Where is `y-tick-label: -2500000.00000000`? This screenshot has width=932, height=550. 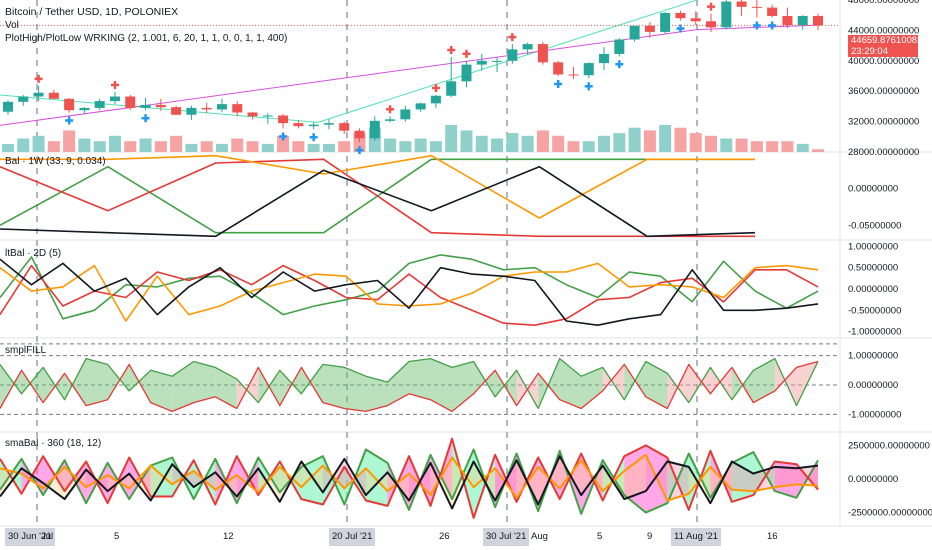 y-tick-label: -2500000.00000000 is located at coordinates (890, 513).